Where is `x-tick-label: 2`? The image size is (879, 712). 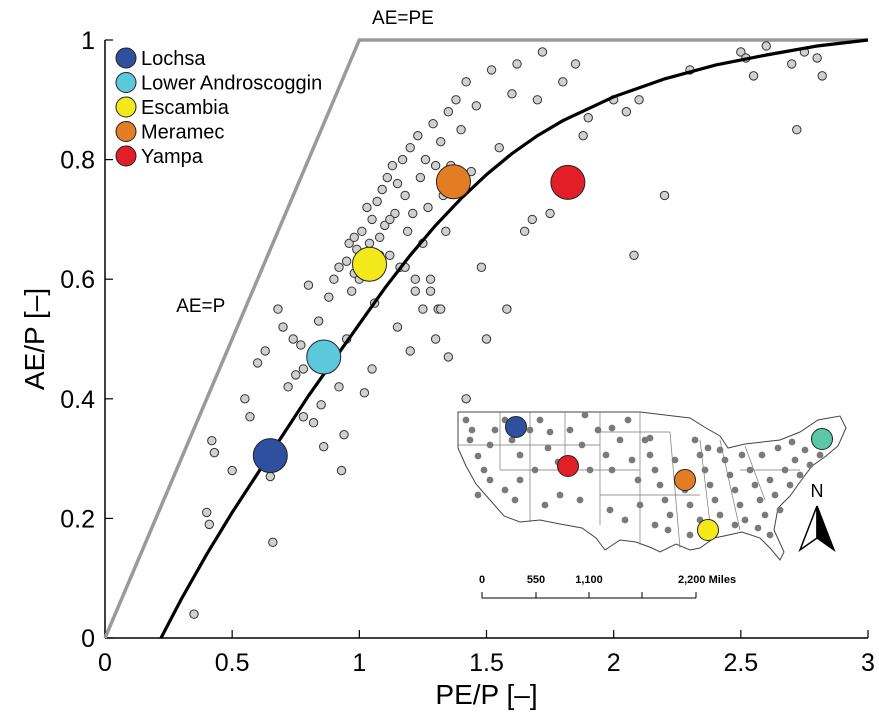
x-tick-label: 2 is located at coordinates (614, 663).